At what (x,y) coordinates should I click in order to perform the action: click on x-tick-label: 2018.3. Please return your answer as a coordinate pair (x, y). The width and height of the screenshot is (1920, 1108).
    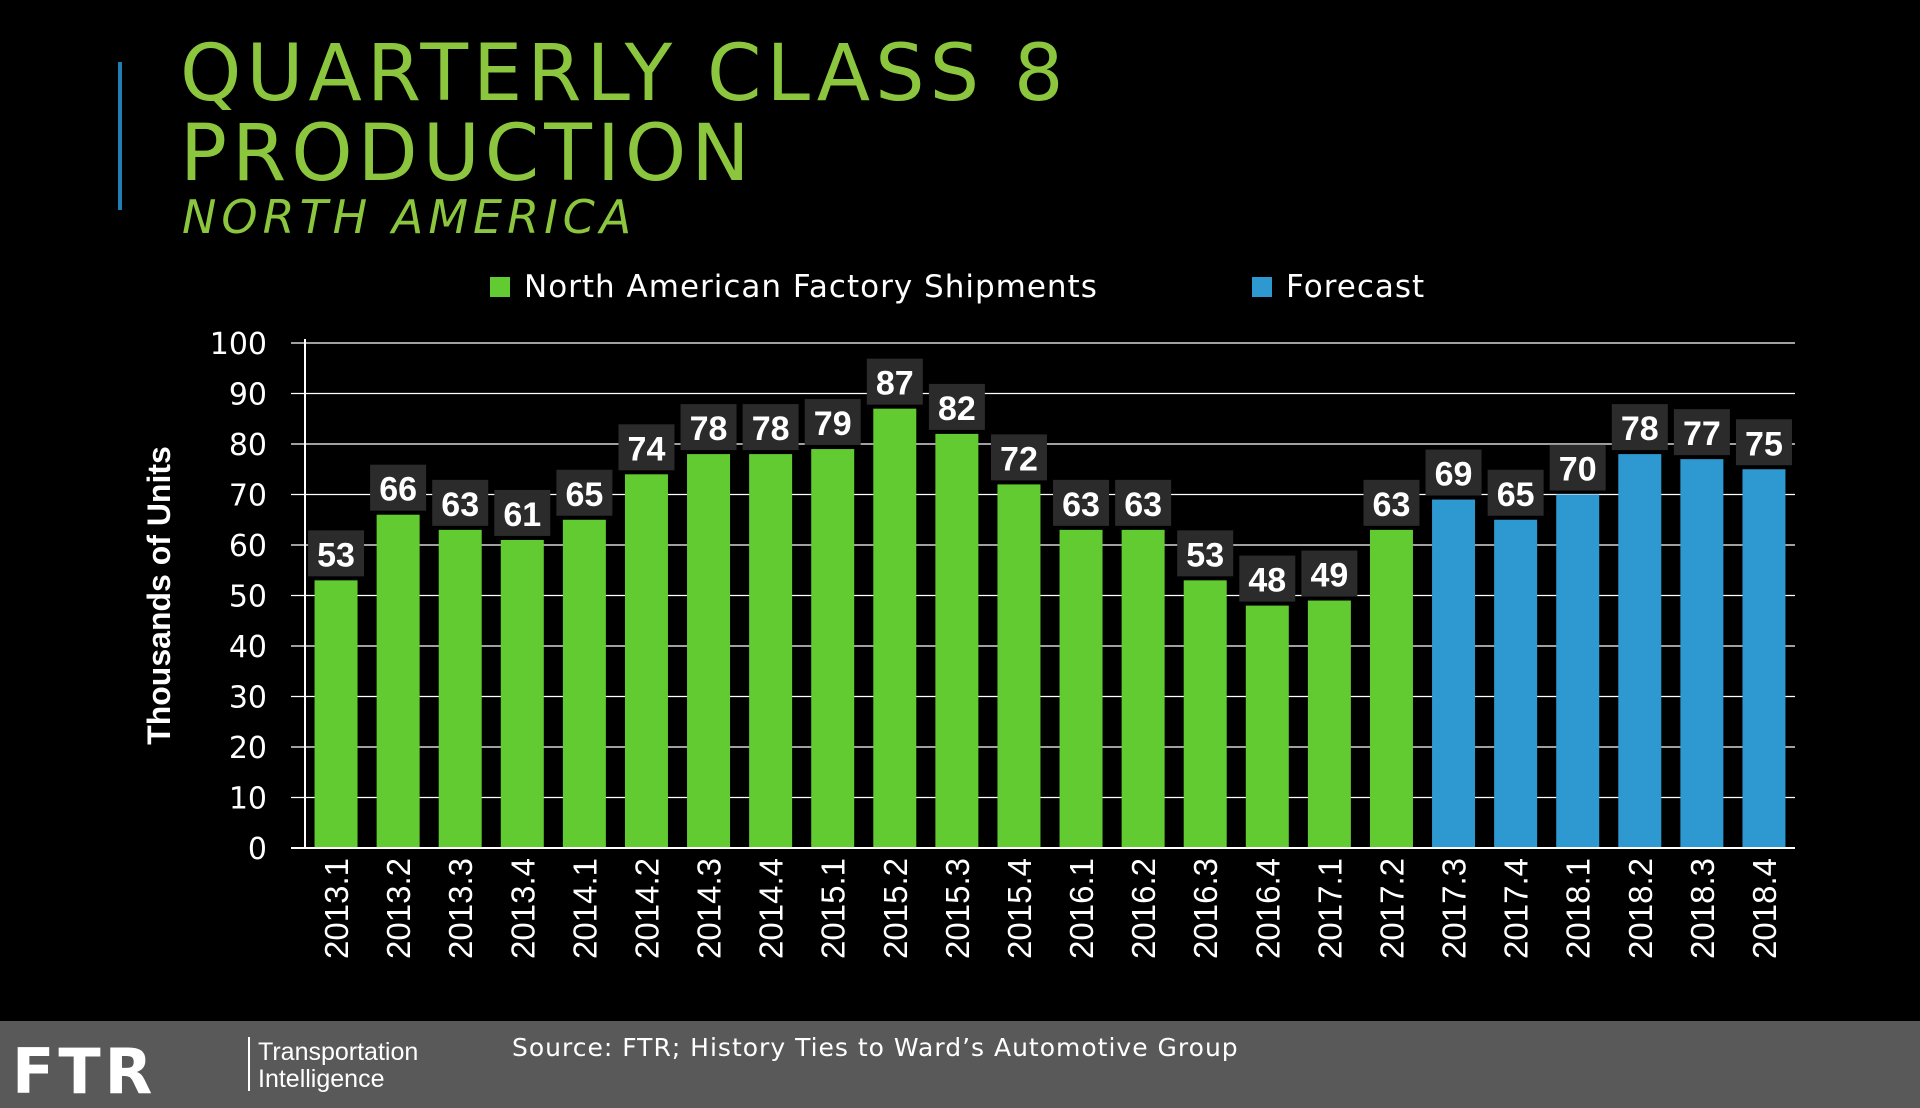
    Looking at the image, I should click on (1702, 908).